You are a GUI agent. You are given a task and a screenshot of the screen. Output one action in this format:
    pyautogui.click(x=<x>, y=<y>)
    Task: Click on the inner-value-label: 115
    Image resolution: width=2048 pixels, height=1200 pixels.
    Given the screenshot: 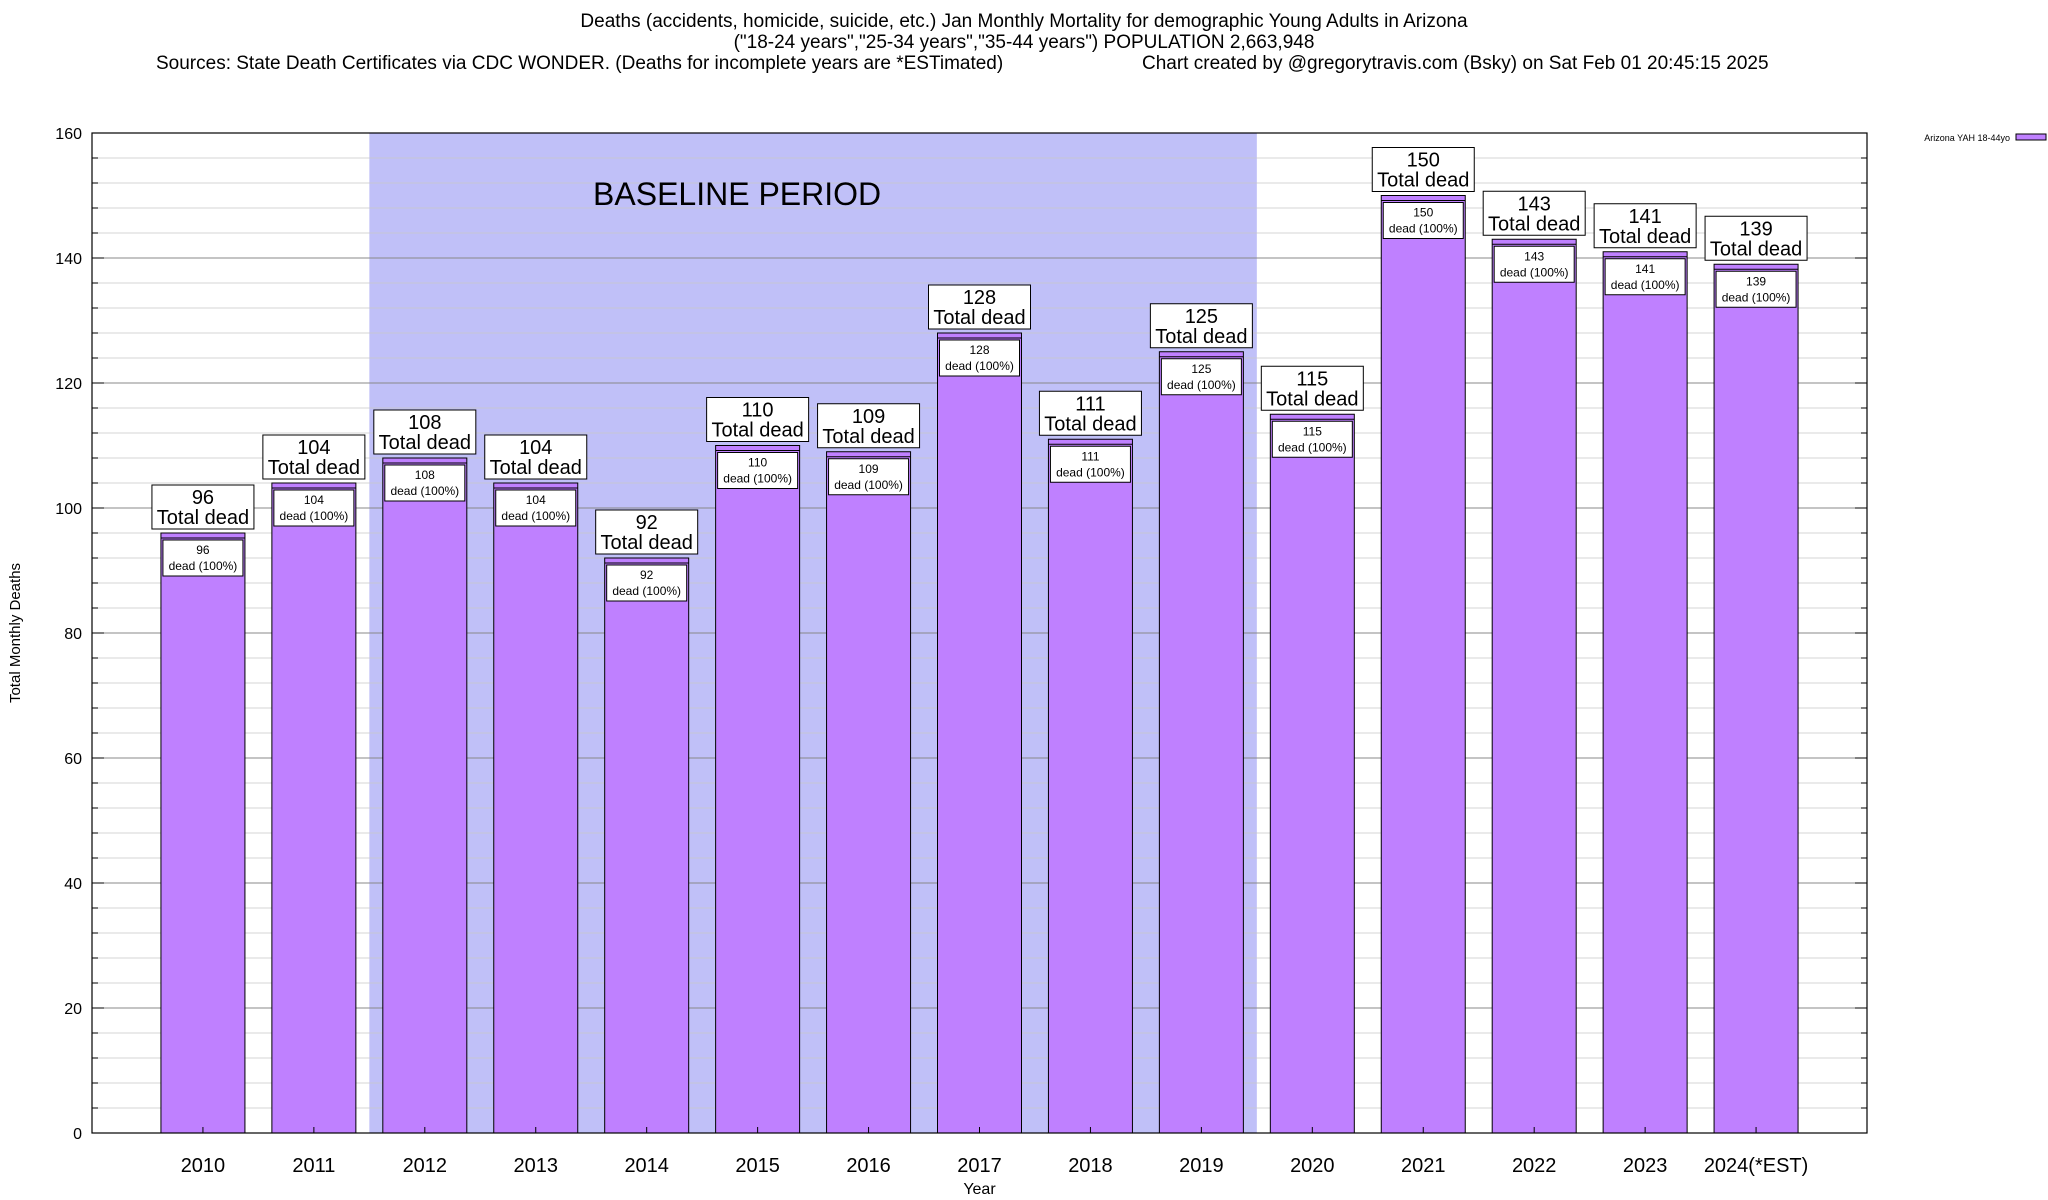 What is the action you would take?
    pyautogui.click(x=1312, y=431)
    